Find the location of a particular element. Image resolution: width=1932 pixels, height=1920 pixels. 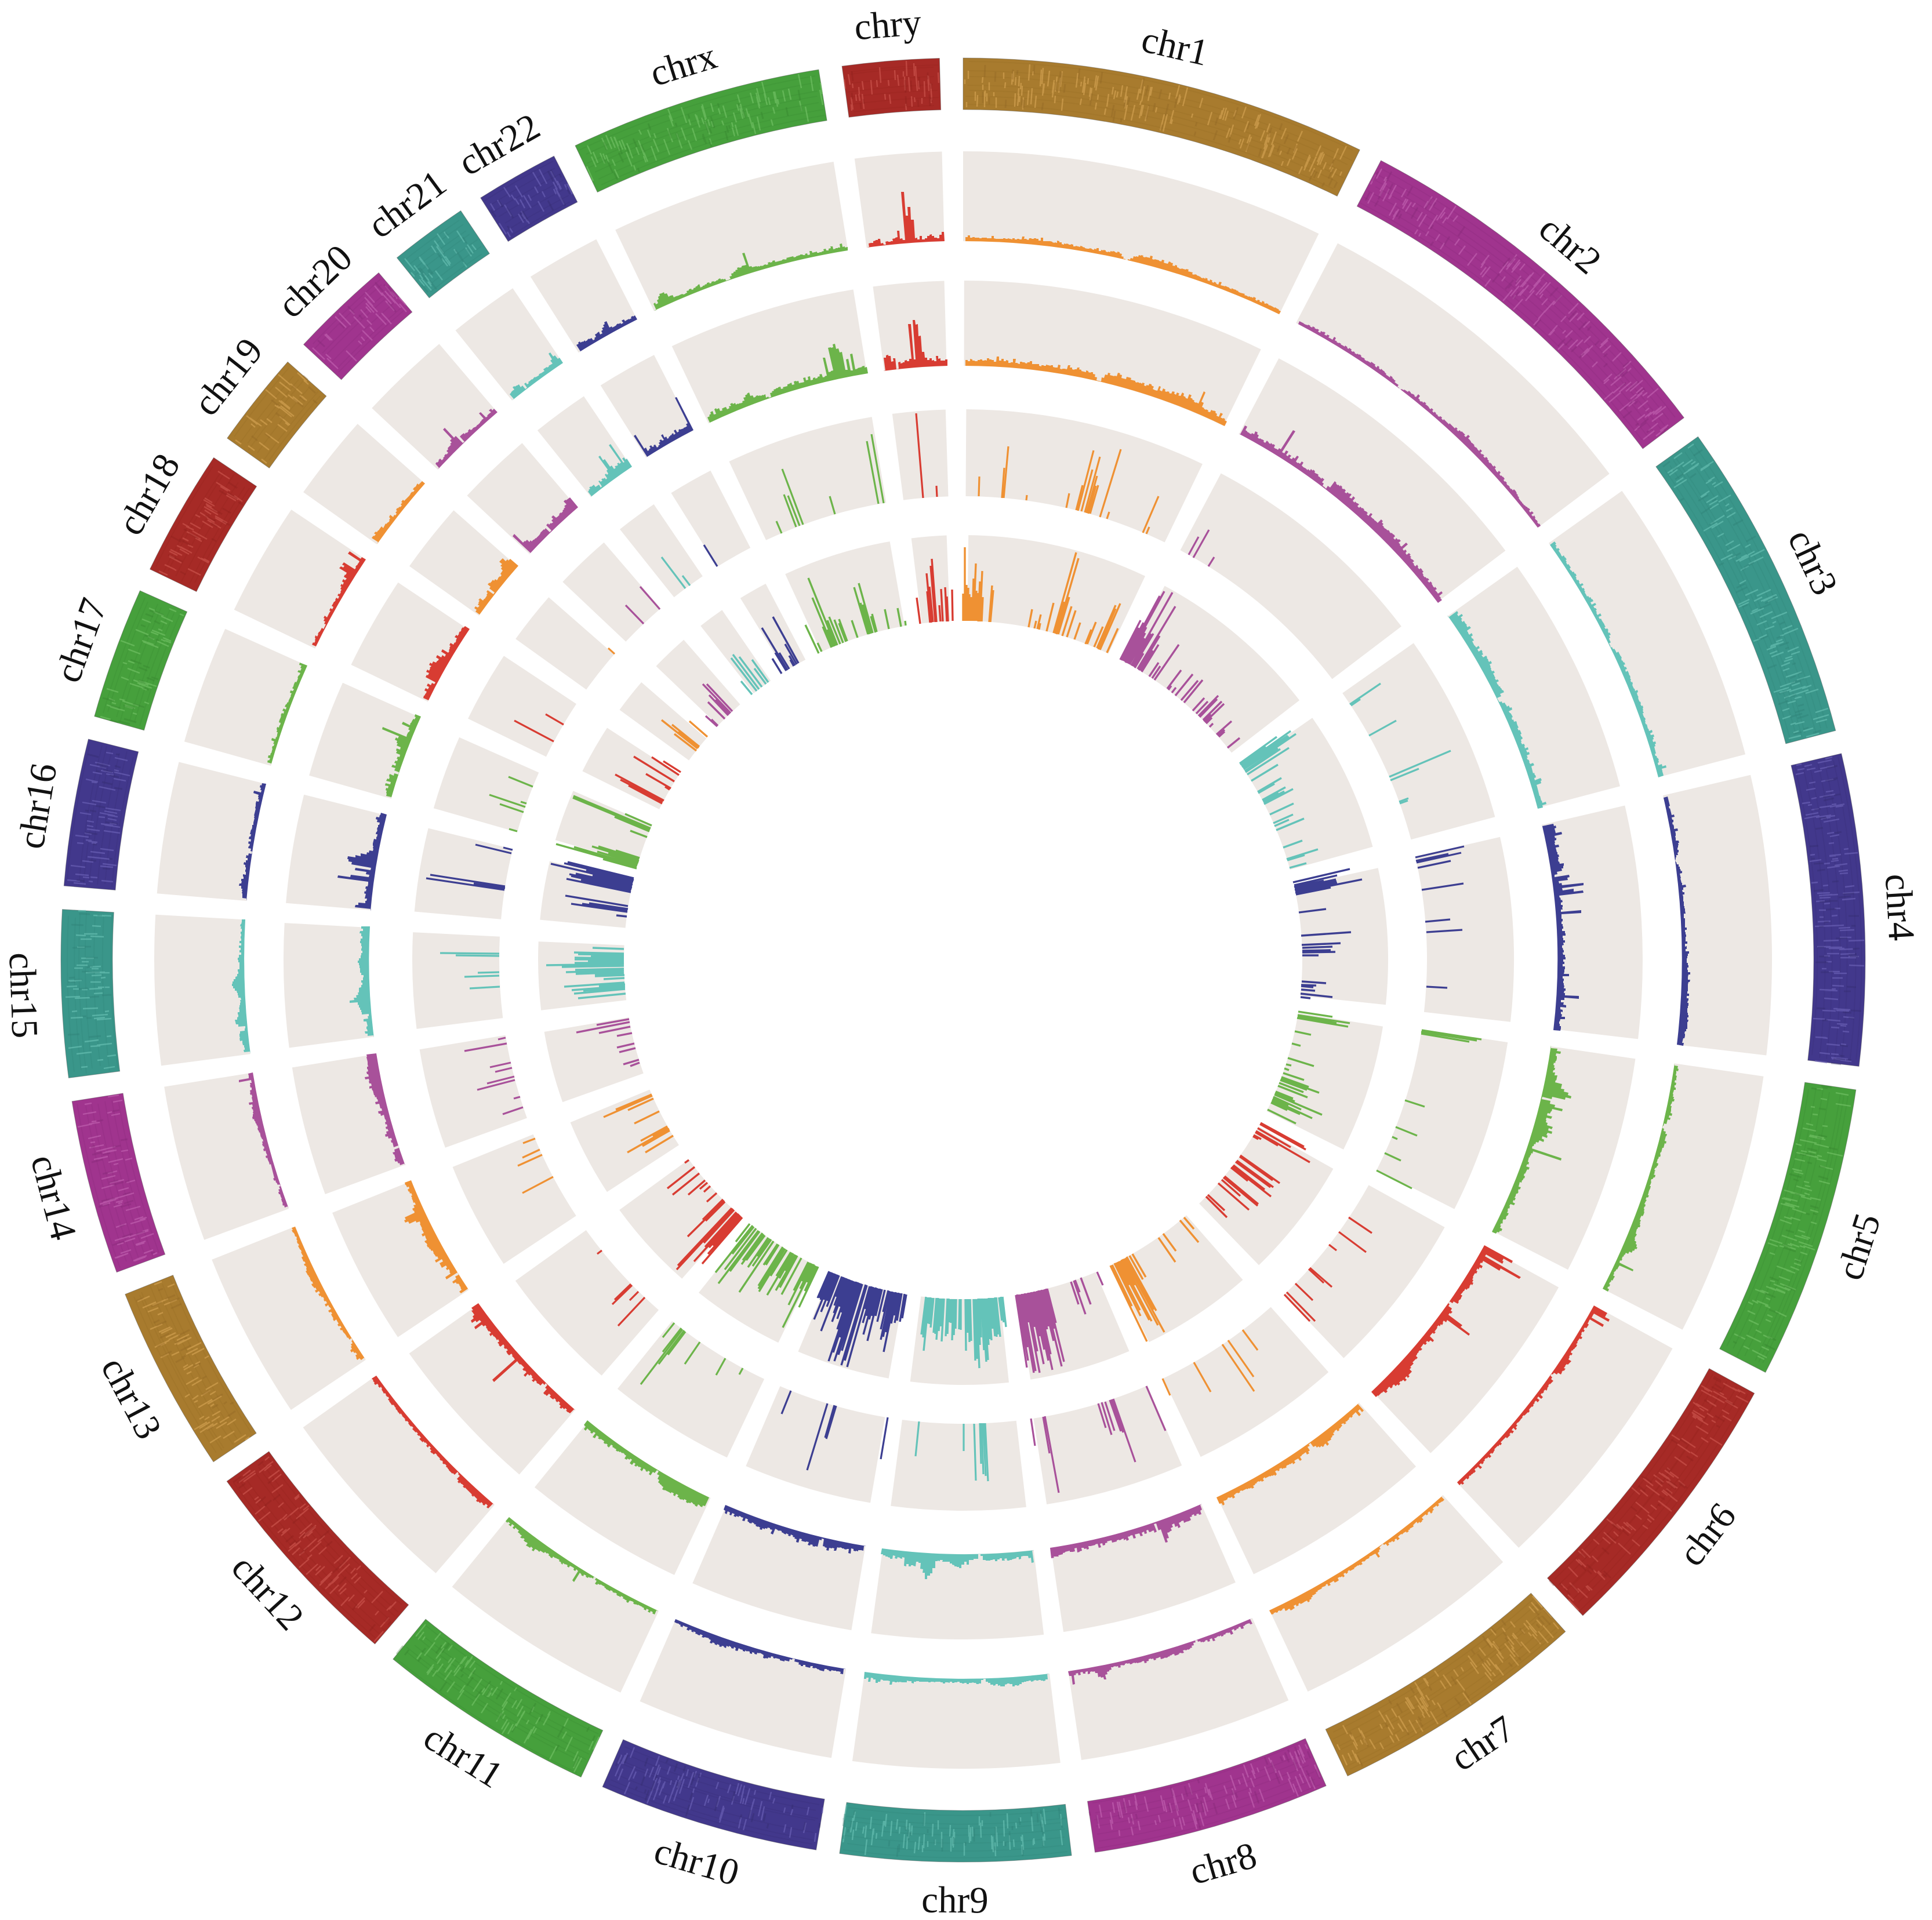

svg-text: chr4 is located at coordinates (1900, 907).